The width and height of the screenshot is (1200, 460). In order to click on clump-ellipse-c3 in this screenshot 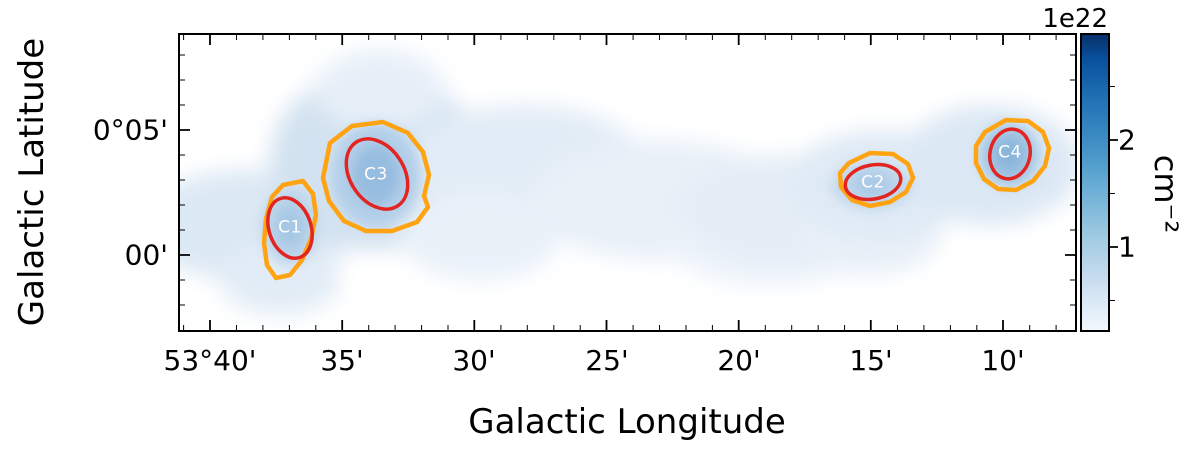, I will do `click(377, 174)`.